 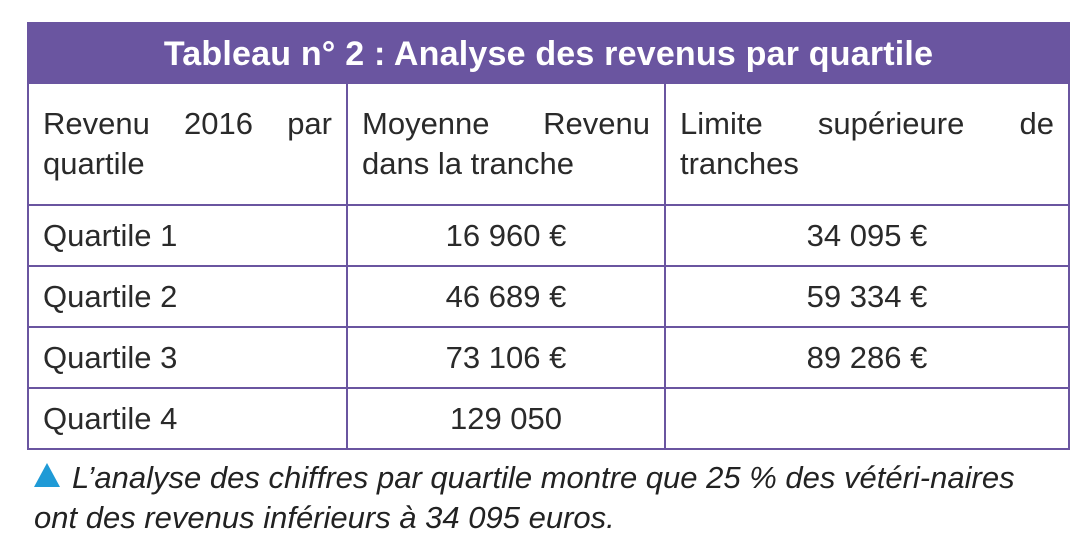 I want to click on table-row: Quartile 4 129 050, so click(x=548, y=417).